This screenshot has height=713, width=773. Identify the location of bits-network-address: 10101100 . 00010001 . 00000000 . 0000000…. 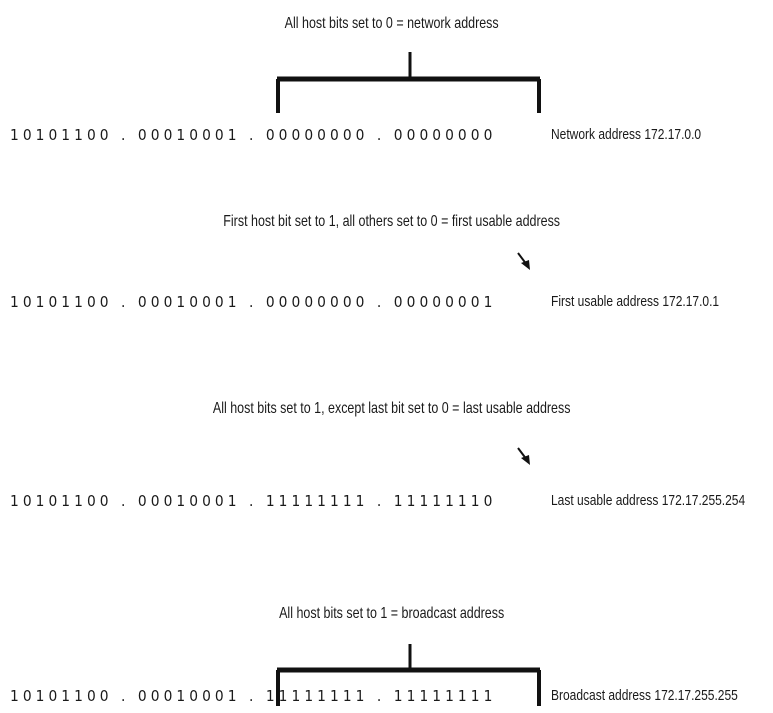
(253, 135).